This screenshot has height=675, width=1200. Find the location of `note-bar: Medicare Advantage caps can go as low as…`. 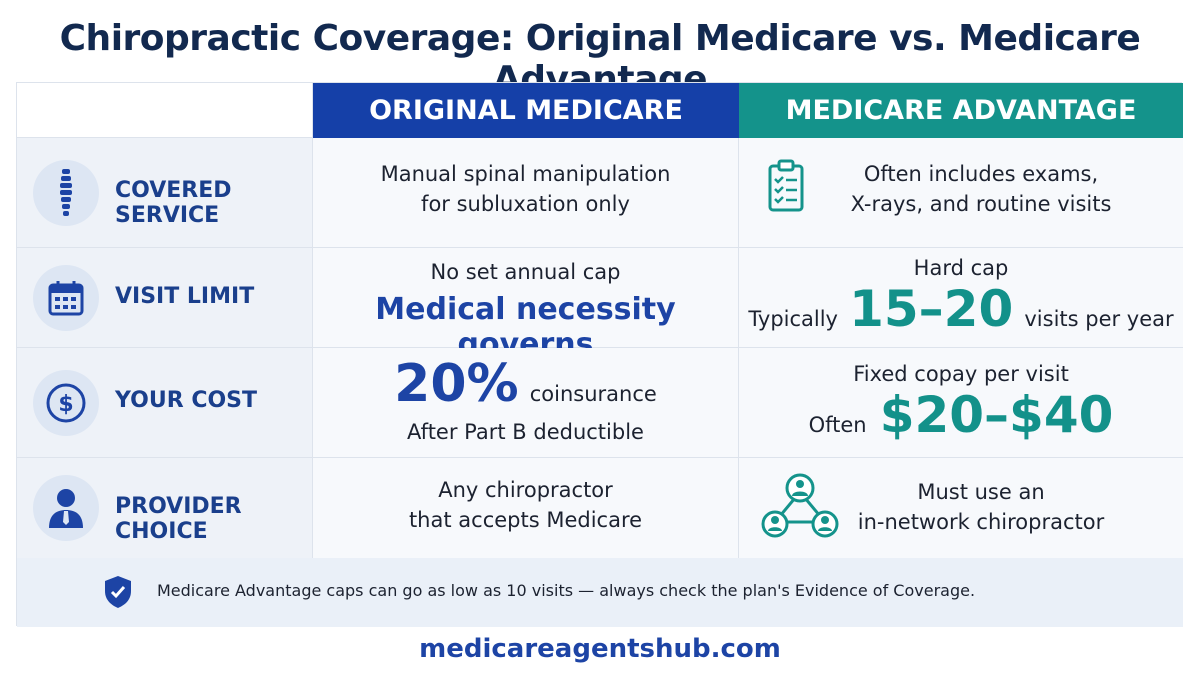

note-bar: Medicare Advantage caps can go as low as… is located at coordinates (600, 592).